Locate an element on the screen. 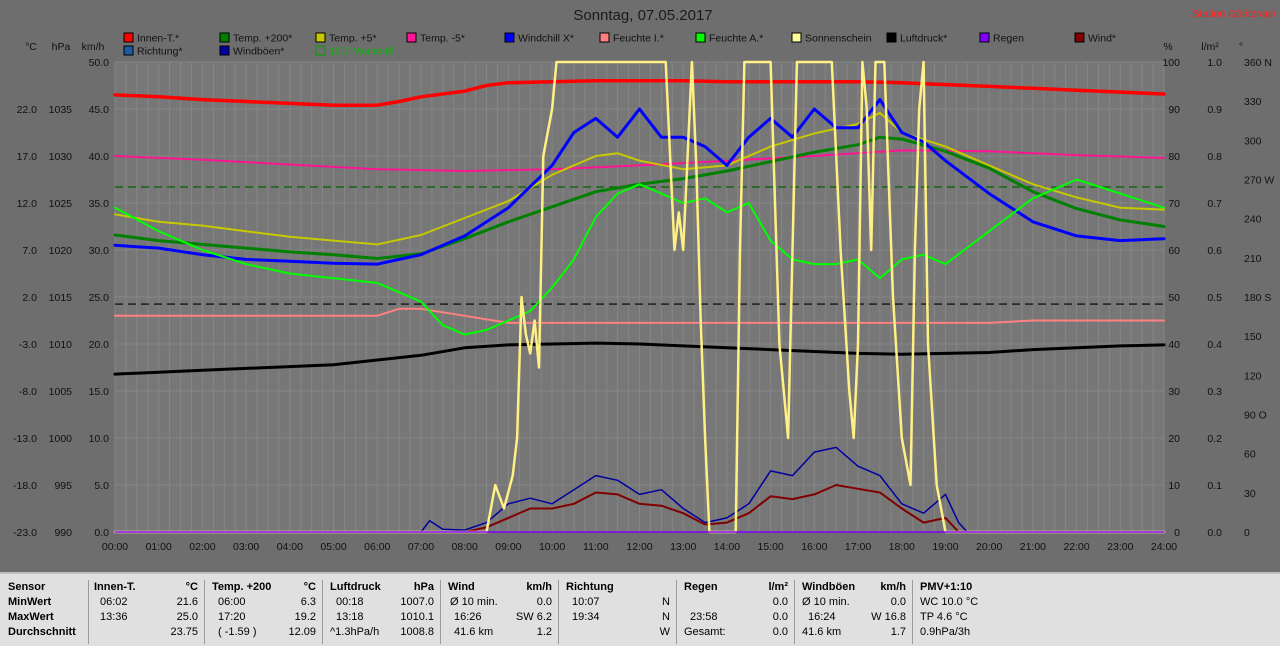 The width and height of the screenshot is (1280, 646). pressure-tick-label: 1030 is located at coordinates (61, 157).